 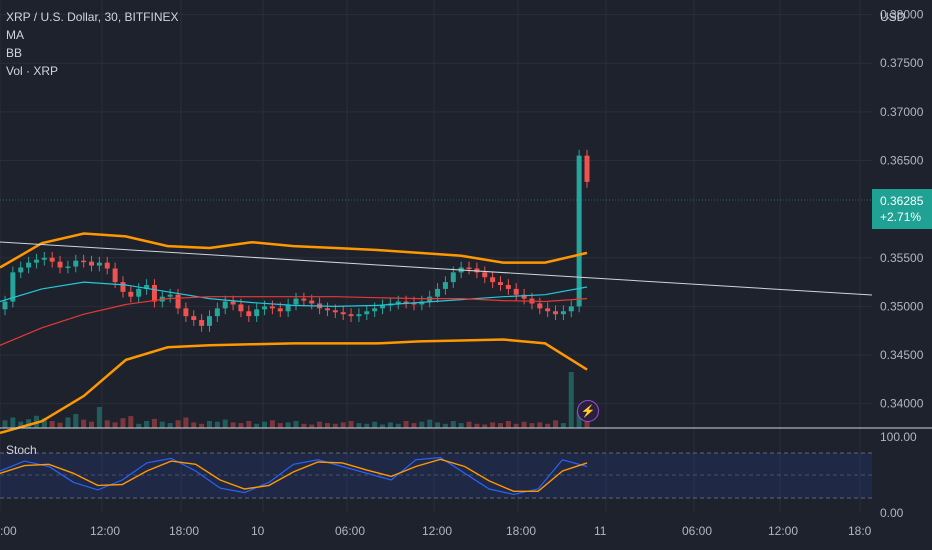 I want to click on stoch-k-line, so click(x=294, y=476).